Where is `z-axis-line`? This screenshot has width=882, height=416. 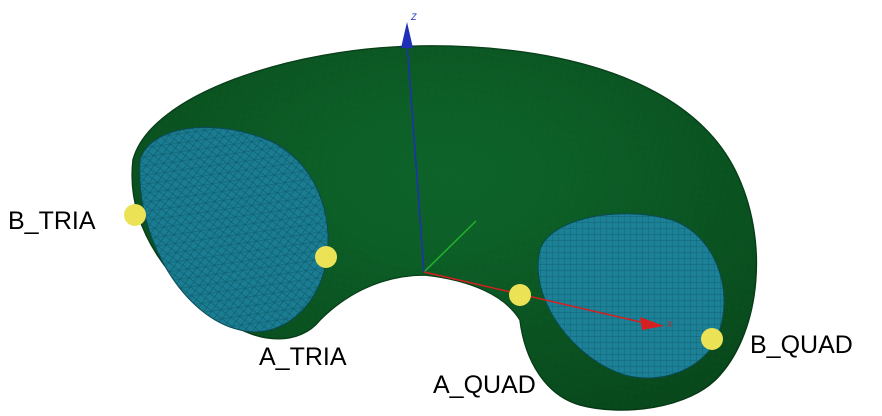
z-axis-line is located at coordinates (415, 157).